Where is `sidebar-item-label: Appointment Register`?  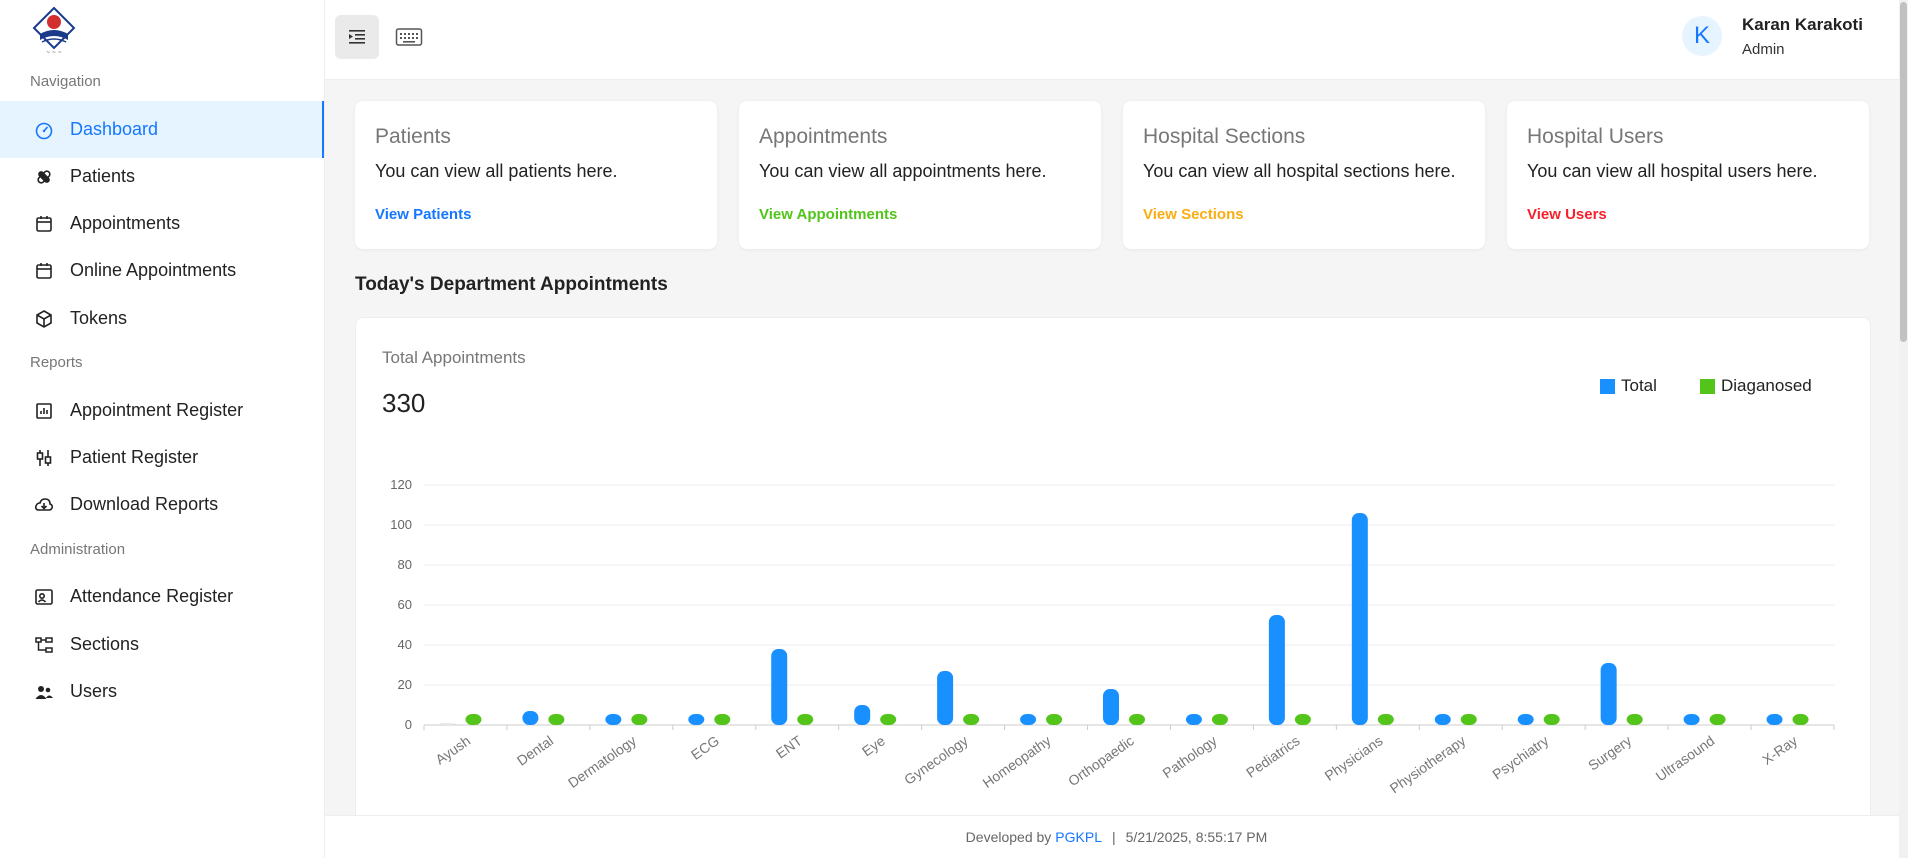 sidebar-item-label: Appointment Register is located at coordinates (157, 410).